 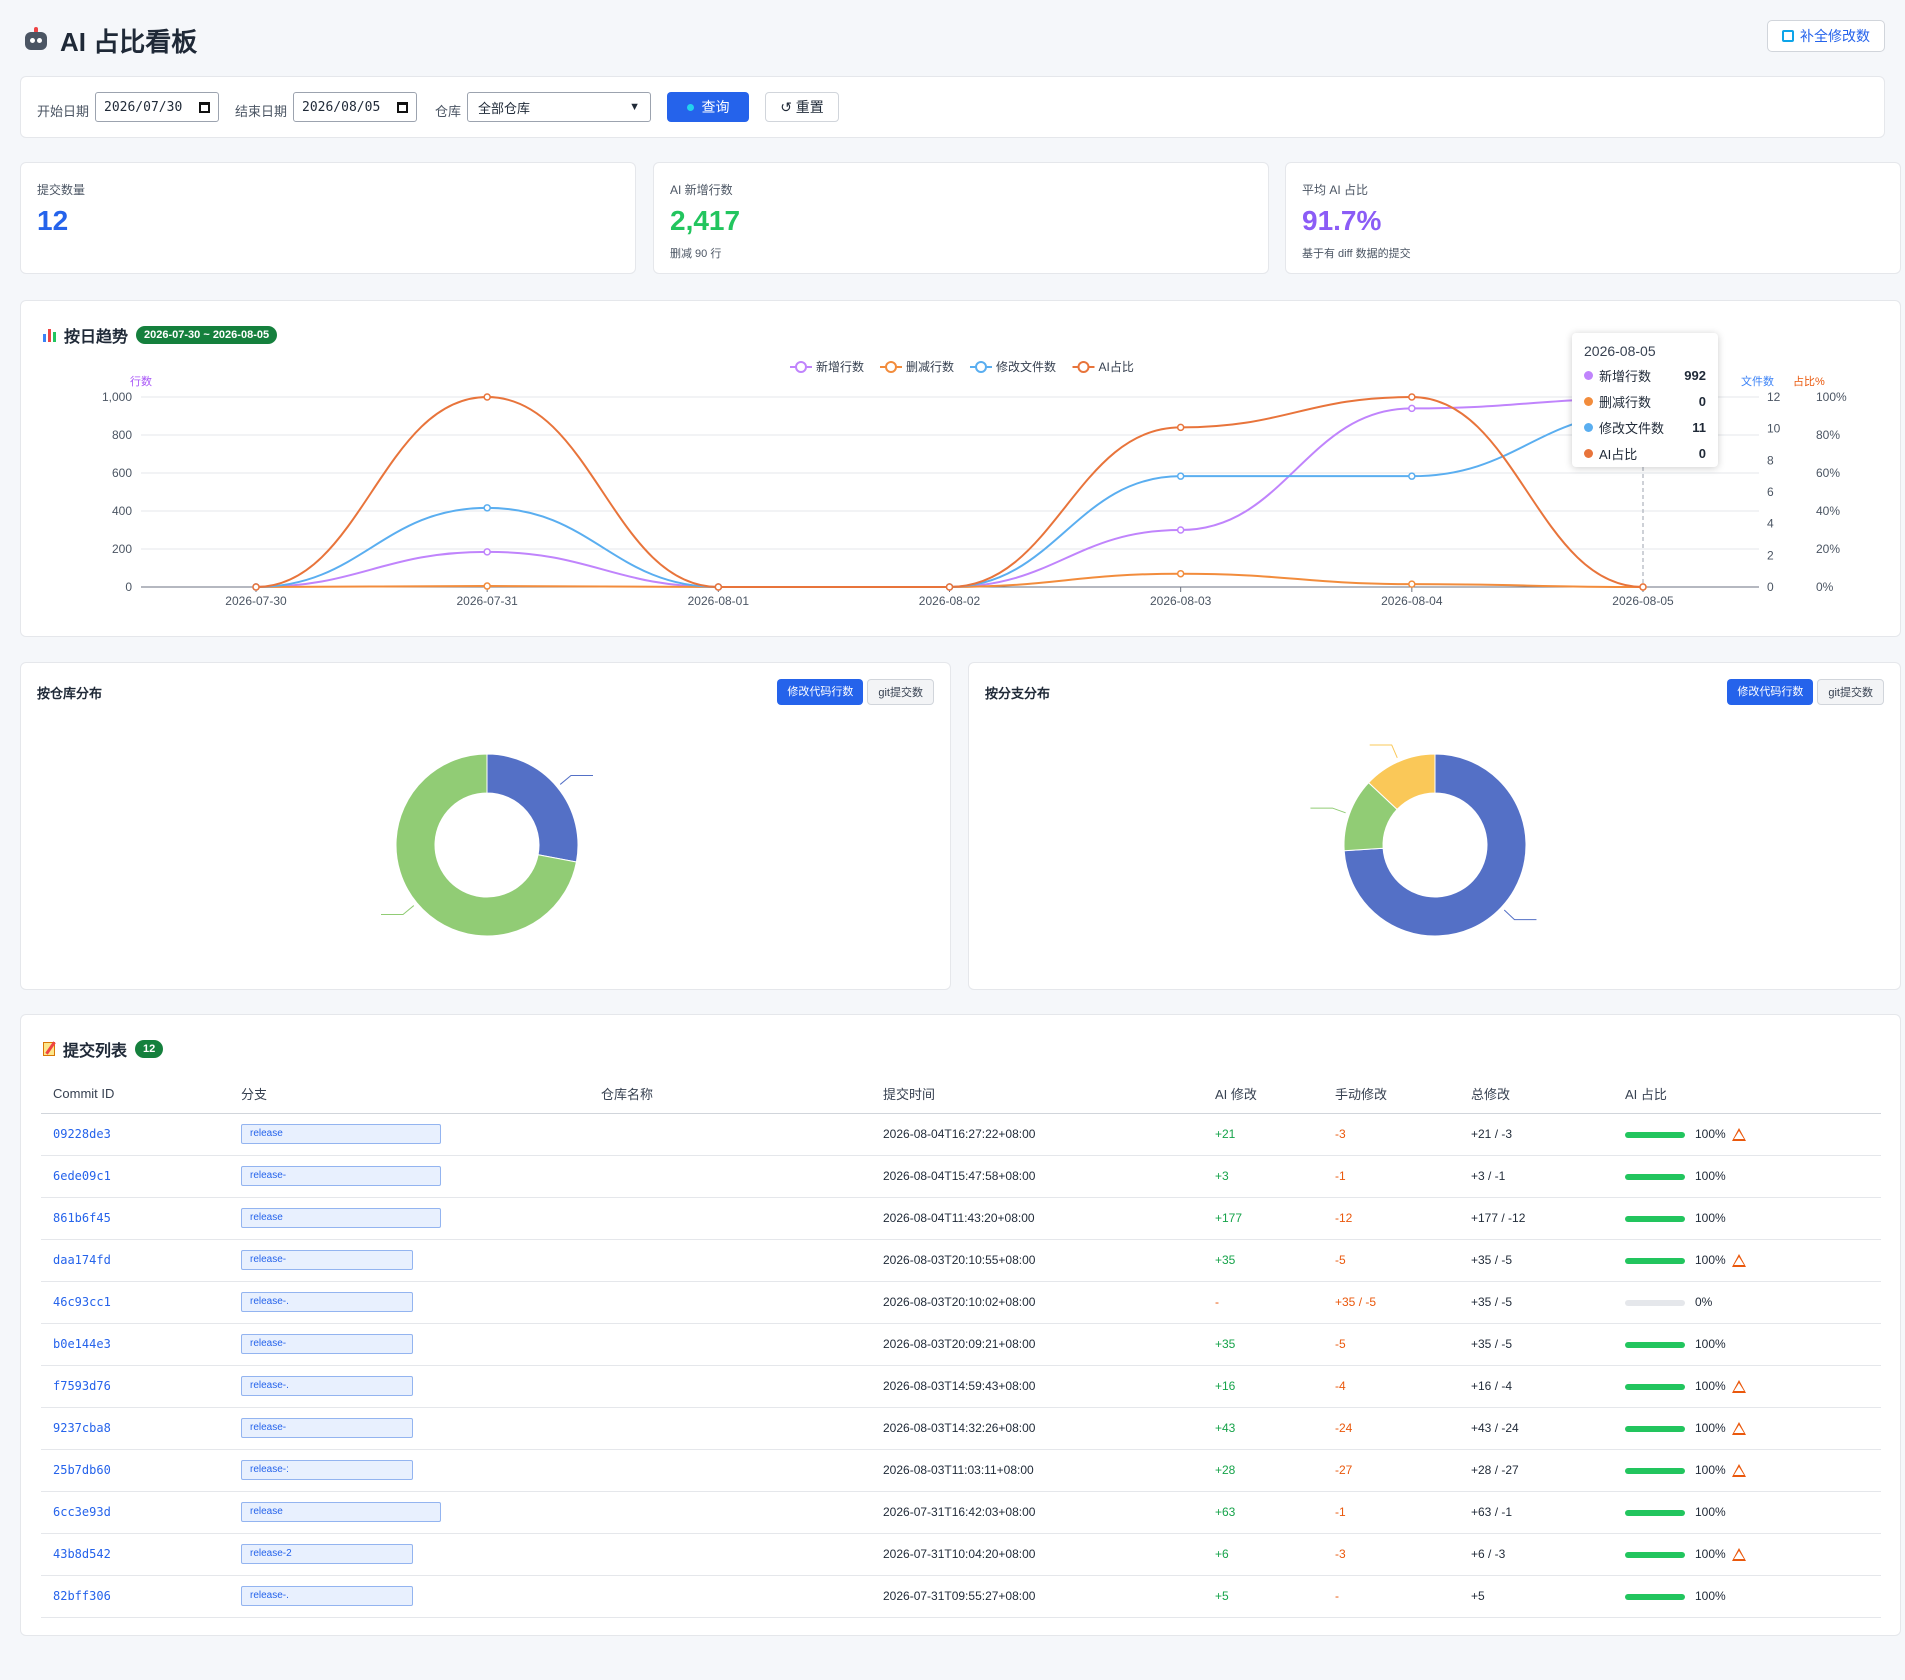 What do you see at coordinates (1536, 1386) in the screenshot?
I see `total-change: +16 / -4` at bounding box center [1536, 1386].